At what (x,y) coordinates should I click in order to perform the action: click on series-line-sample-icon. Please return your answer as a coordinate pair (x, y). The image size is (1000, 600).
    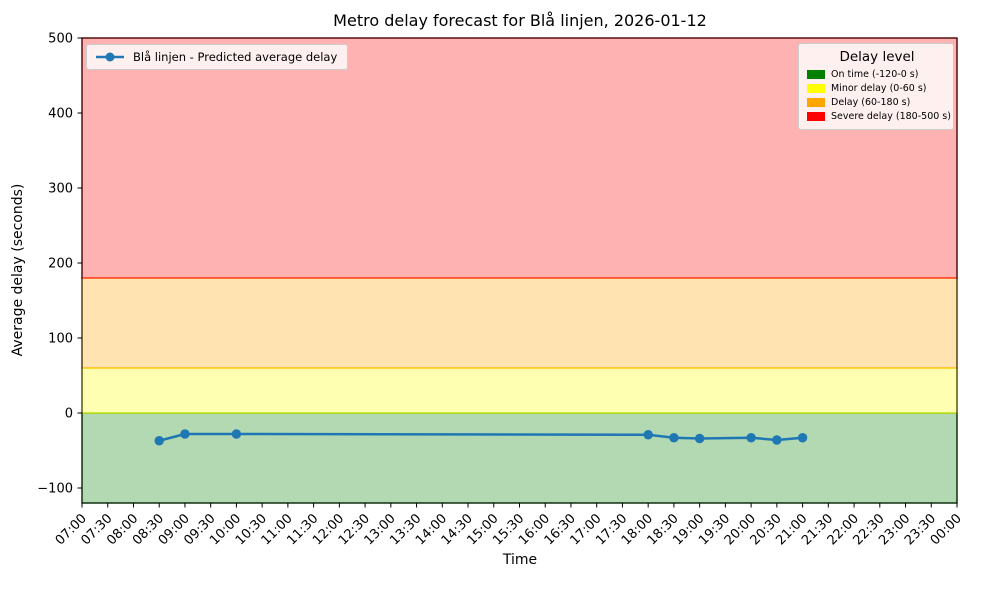
    Looking at the image, I should click on (110, 57).